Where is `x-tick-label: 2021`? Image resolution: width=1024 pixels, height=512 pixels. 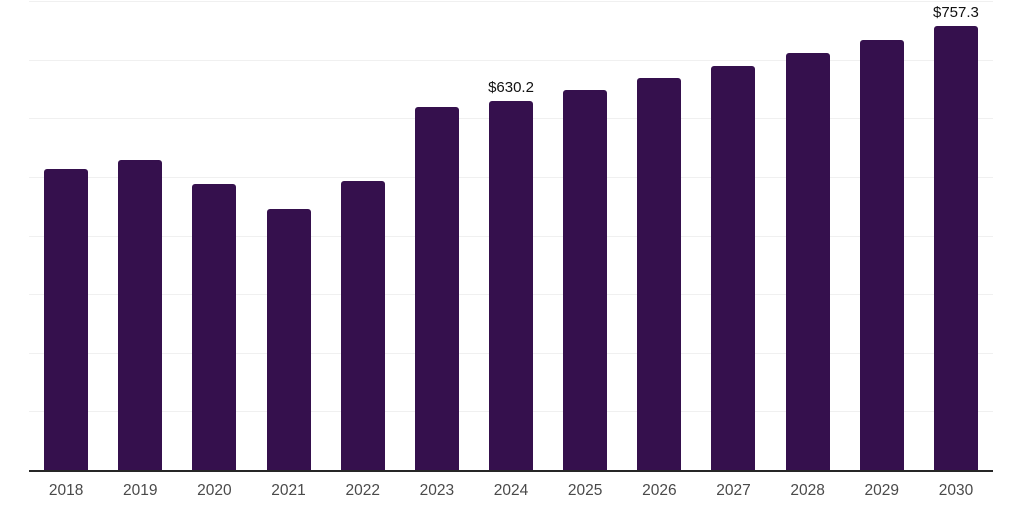 x-tick-label: 2021 is located at coordinates (288, 490).